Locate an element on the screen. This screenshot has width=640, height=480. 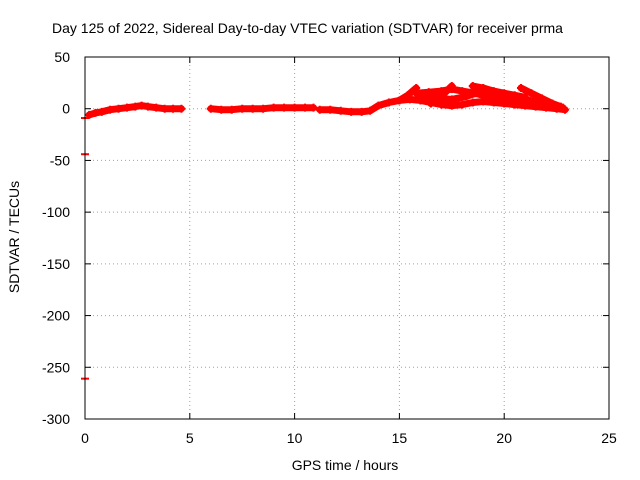
x-tick-label: 10 is located at coordinates (295, 438).